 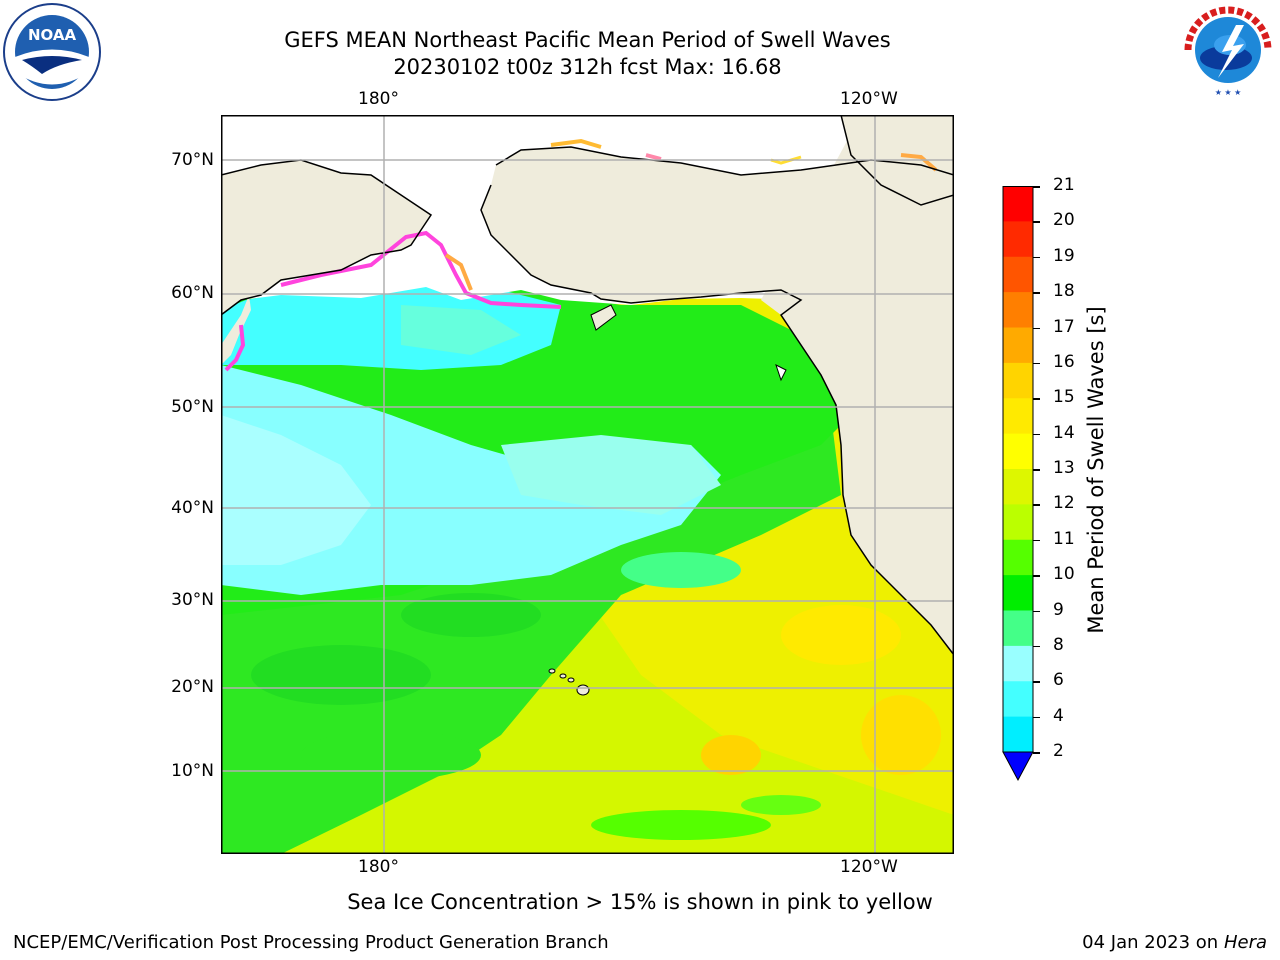 What do you see at coordinates (1064, 397) in the screenshot?
I see `colorbar-tick-label: 15` at bounding box center [1064, 397].